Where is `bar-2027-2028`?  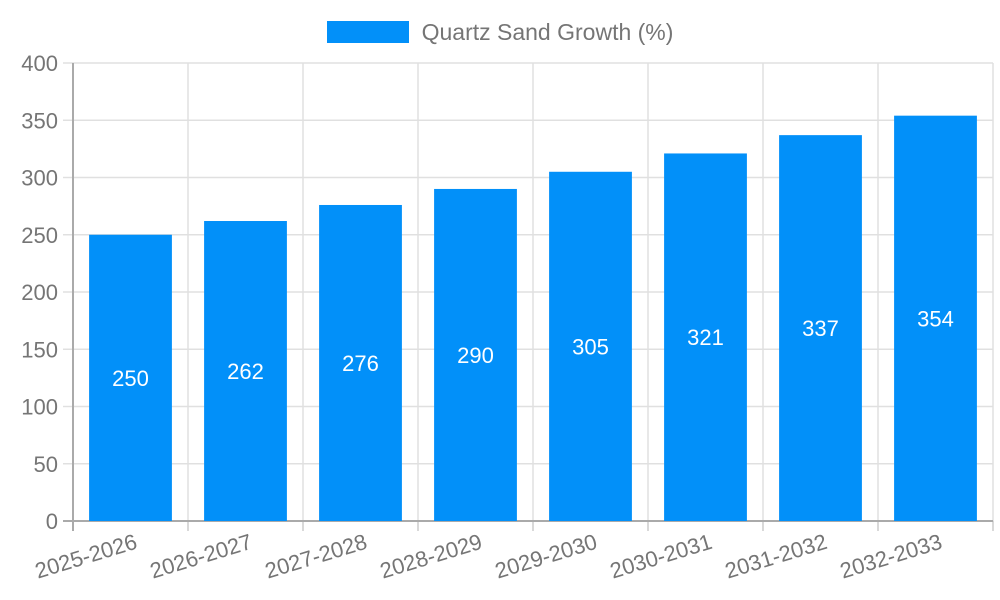 bar-2027-2028 is located at coordinates (360, 363).